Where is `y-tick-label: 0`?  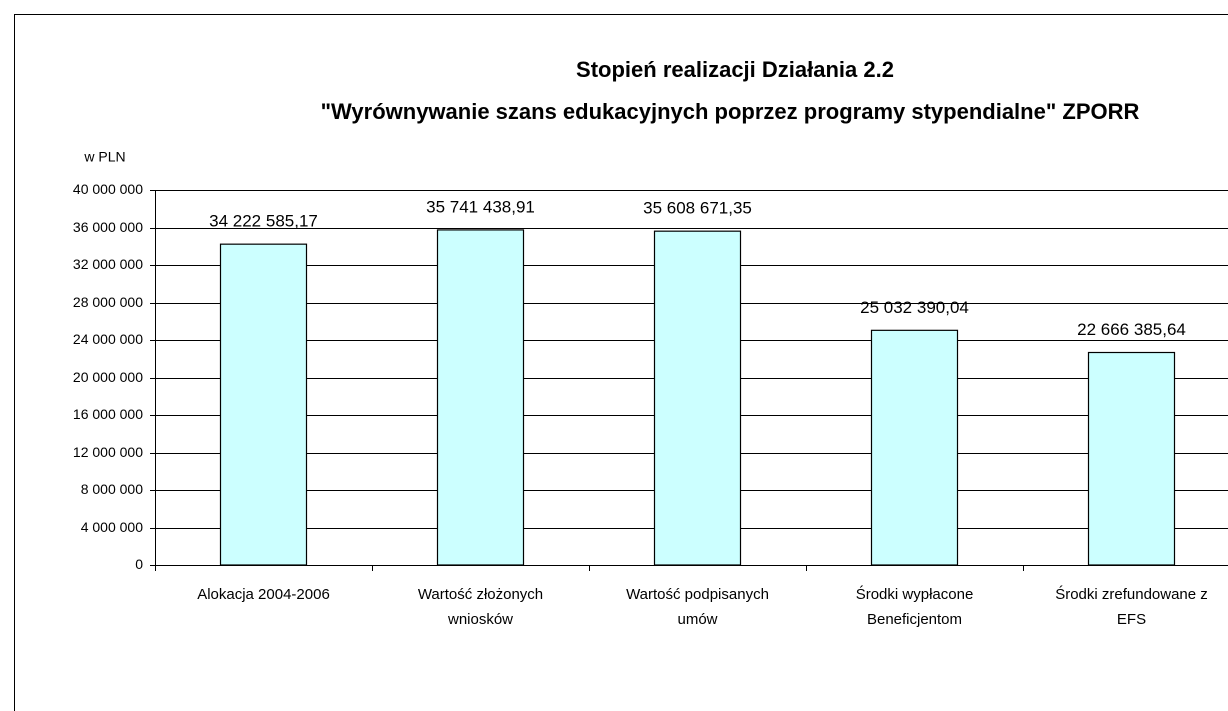
y-tick-label: 0 is located at coordinates (139, 564).